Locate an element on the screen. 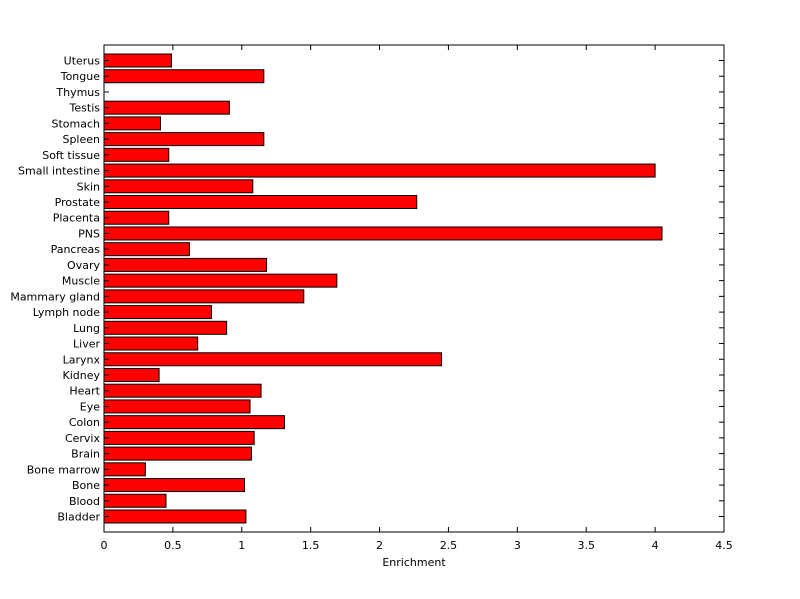 This screenshot has height=599, width=800. y-tick-label-mammary-gland: Mammary gland is located at coordinates (55, 296).